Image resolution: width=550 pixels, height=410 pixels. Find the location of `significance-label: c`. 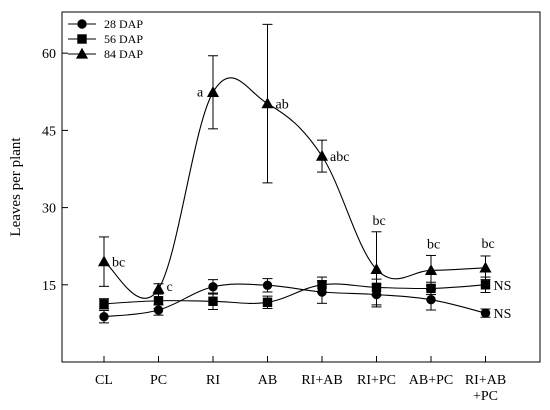

significance-label: c is located at coordinates (170, 287).